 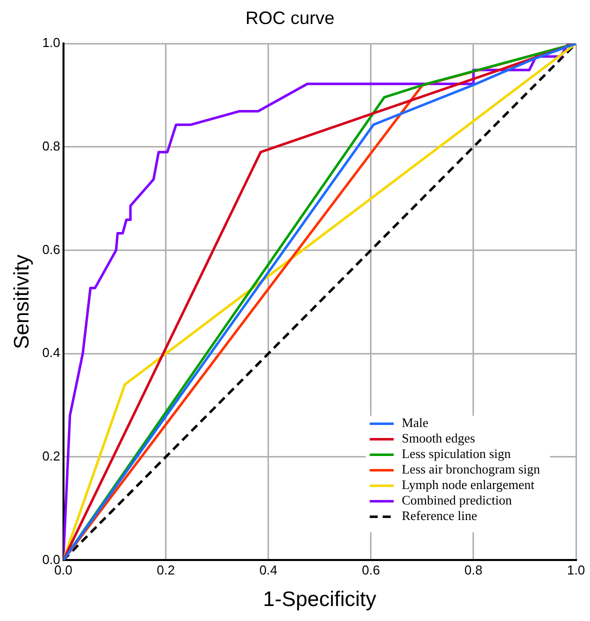 What do you see at coordinates (439, 438) in the screenshot?
I see `legend-label: Smooth edges` at bounding box center [439, 438].